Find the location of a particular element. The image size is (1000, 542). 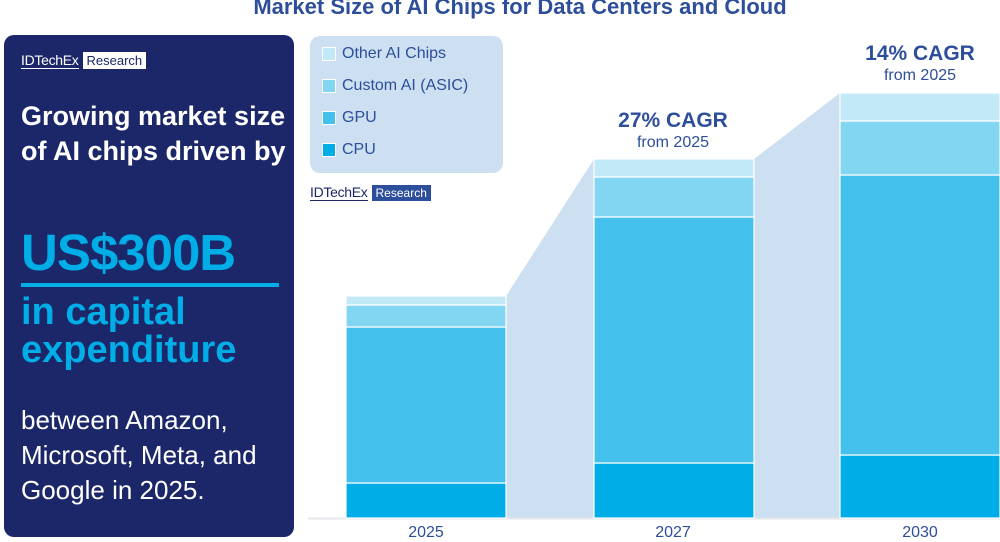

chart-idtechex-logo: IDTechEx Research is located at coordinates (370, 193).